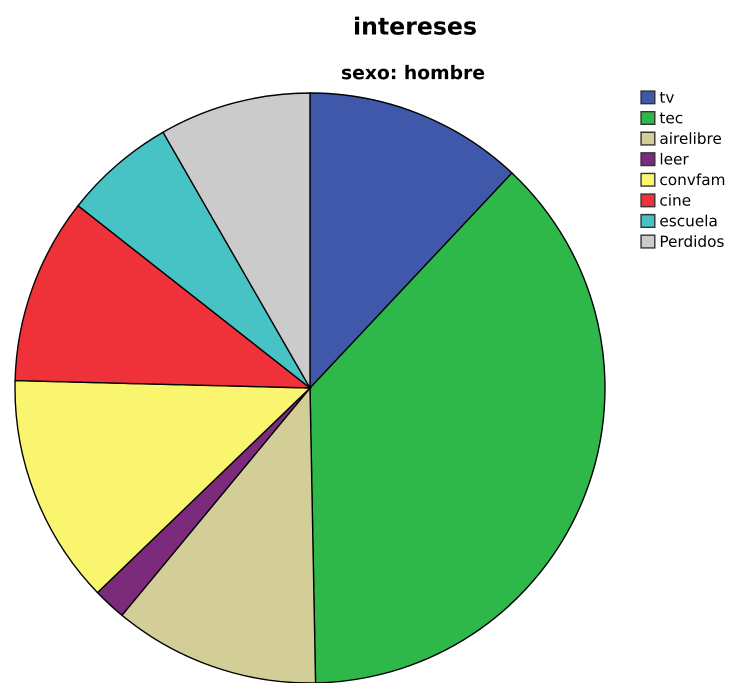 Image resolution: width=742 pixels, height=683 pixels. What do you see at coordinates (688, 220) in the screenshot?
I see `legend-label: escuela` at bounding box center [688, 220].